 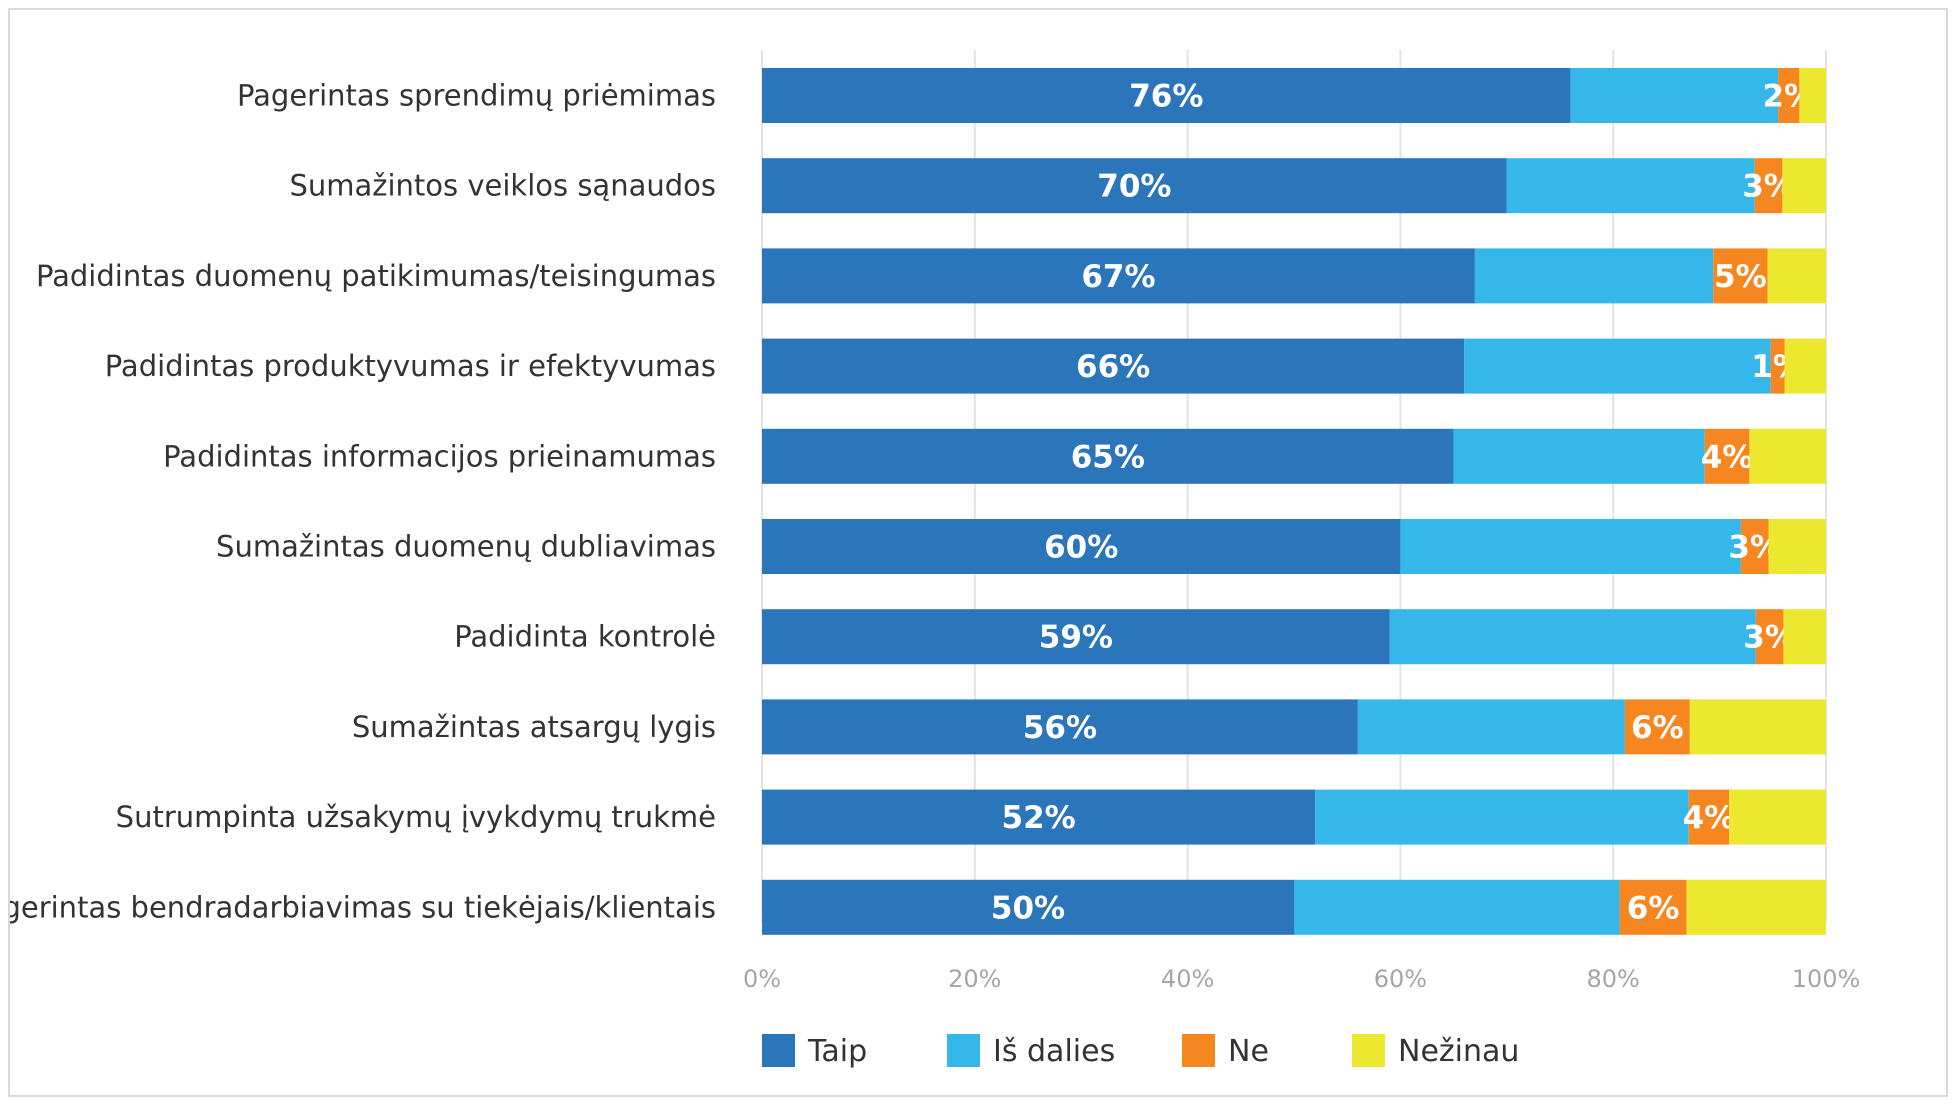 I want to click on x-tick-label: 0%, so click(x=762, y=979).